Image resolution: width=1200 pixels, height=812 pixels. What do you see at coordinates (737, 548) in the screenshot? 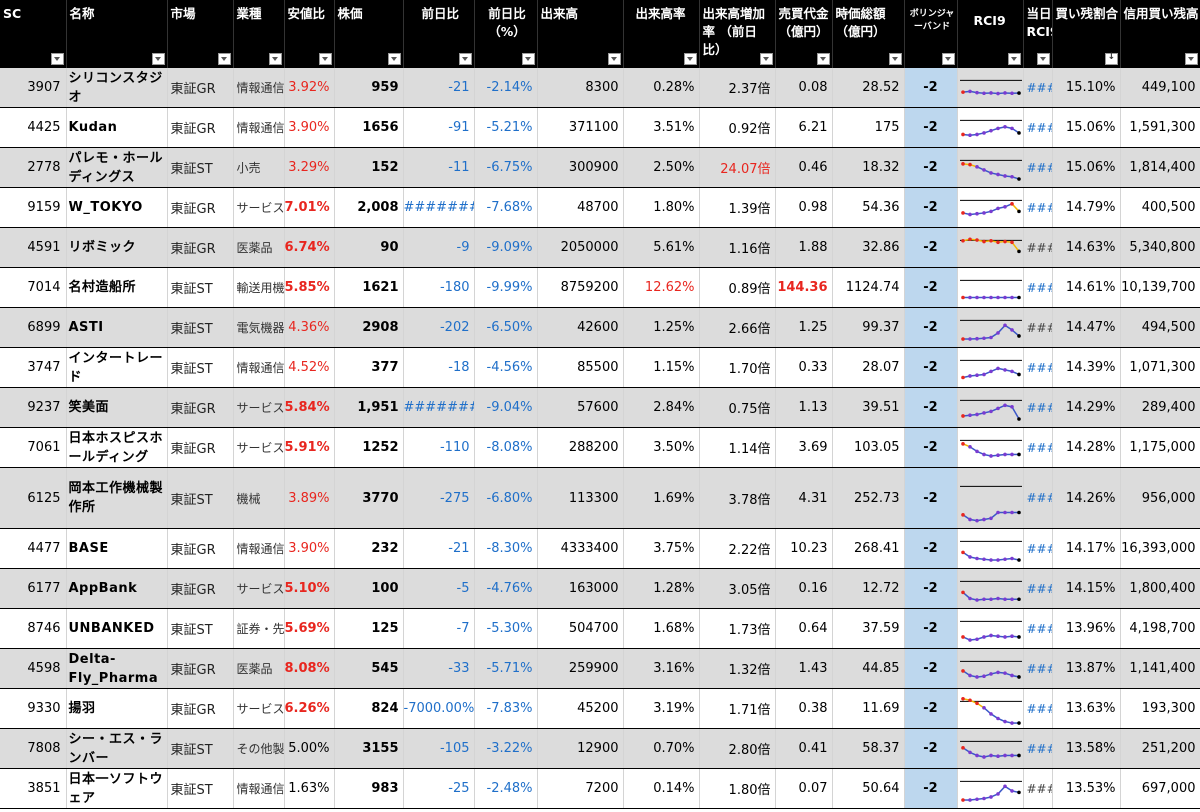
I see `cell-volume-increase: 2.22倍` at bounding box center [737, 548].